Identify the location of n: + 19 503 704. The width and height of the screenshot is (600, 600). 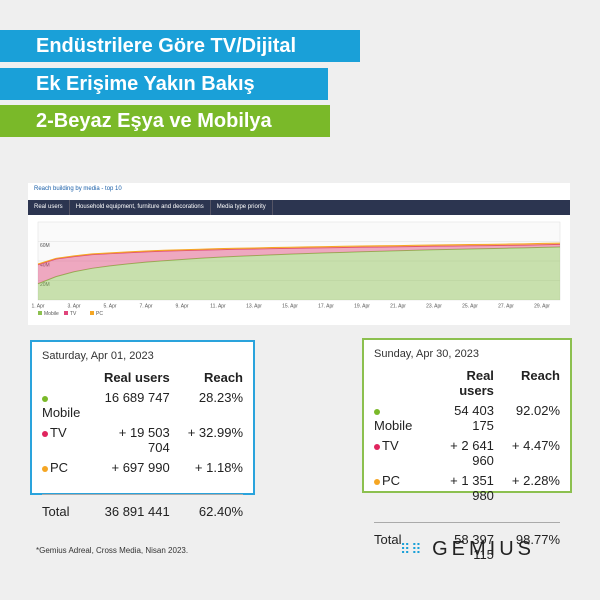
(144, 440).